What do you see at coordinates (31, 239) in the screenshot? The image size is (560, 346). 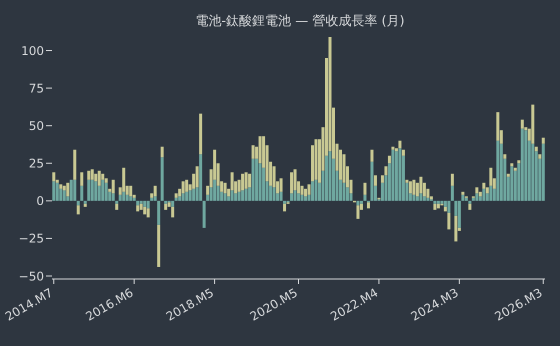 I see `y-tick-label: −25` at bounding box center [31, 239].